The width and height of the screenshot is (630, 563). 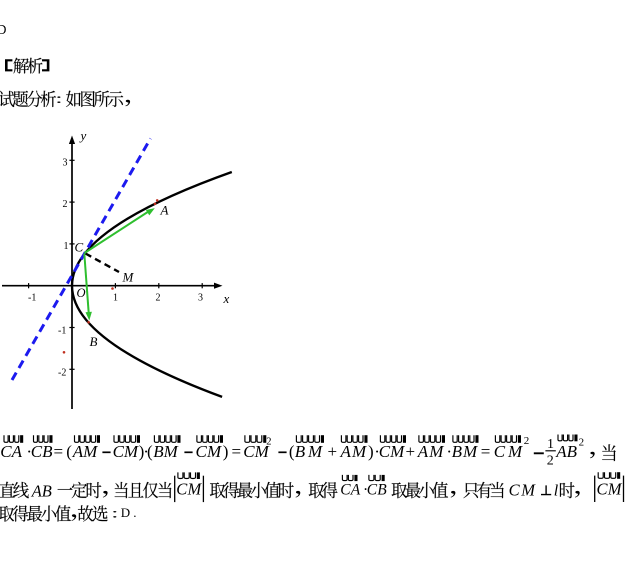 What do you see at coordinates (556, 491) in the screenshot?
I see `svg-text: l` at bounding box center [556, 491].